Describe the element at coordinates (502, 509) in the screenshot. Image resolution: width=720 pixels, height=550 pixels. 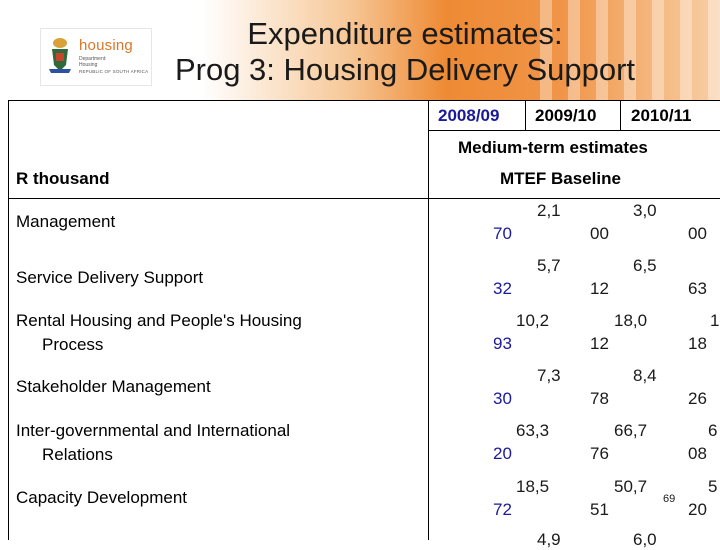
I see `cell-r5-c1-bottom: 72` at that location.